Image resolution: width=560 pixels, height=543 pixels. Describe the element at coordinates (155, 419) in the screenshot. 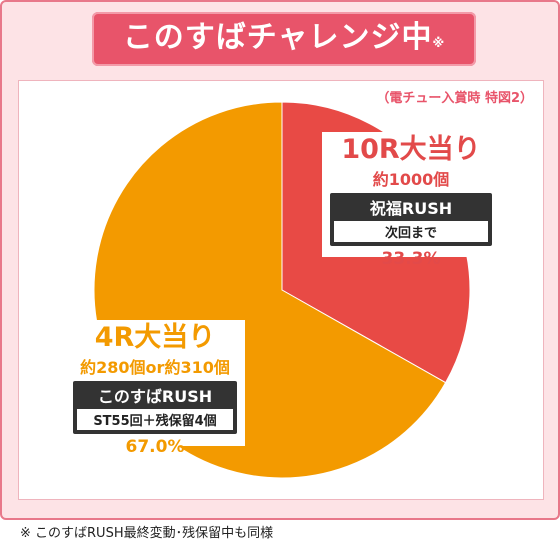

I see `slice-4r-rush-detail: ST55回＋残保留4個` at that location.